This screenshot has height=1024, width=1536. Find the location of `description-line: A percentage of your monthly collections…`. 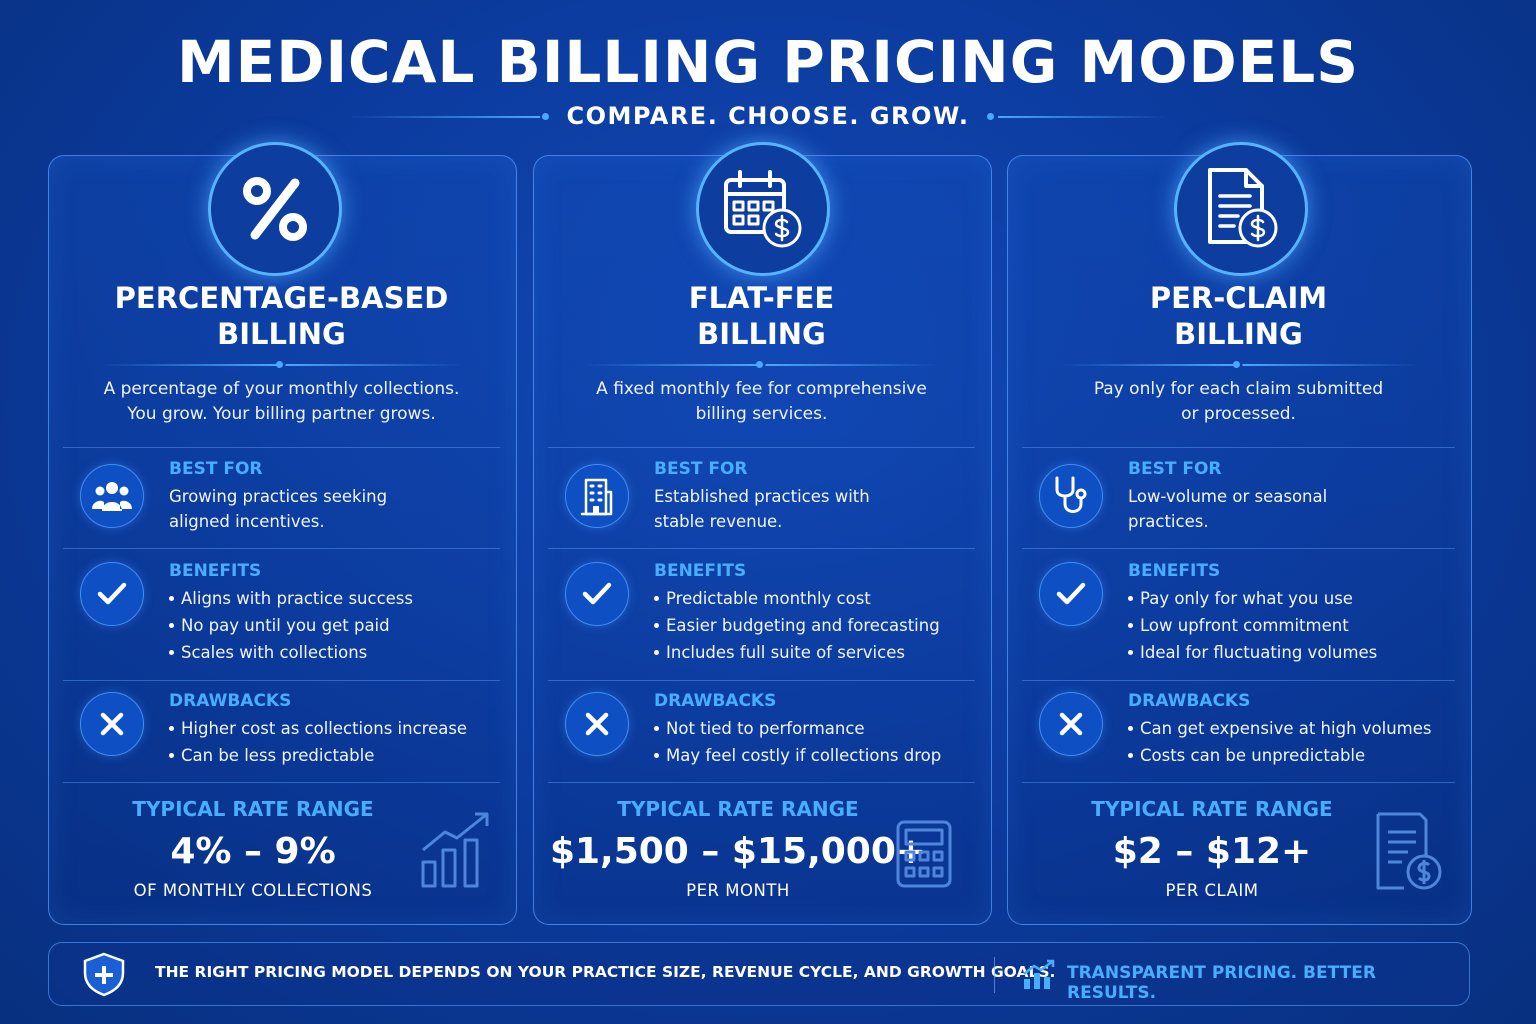

description-line: A percentage of your monthly collections… is located at coordinates (281, 389).